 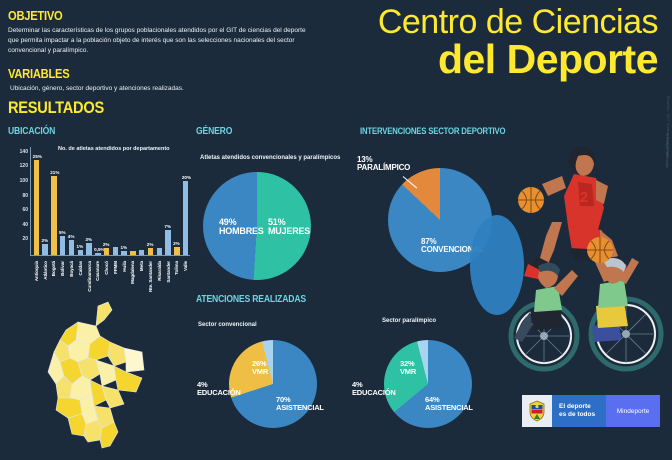 I want to click on x-axis-label: Magdalena, so click(x=133, y=272).